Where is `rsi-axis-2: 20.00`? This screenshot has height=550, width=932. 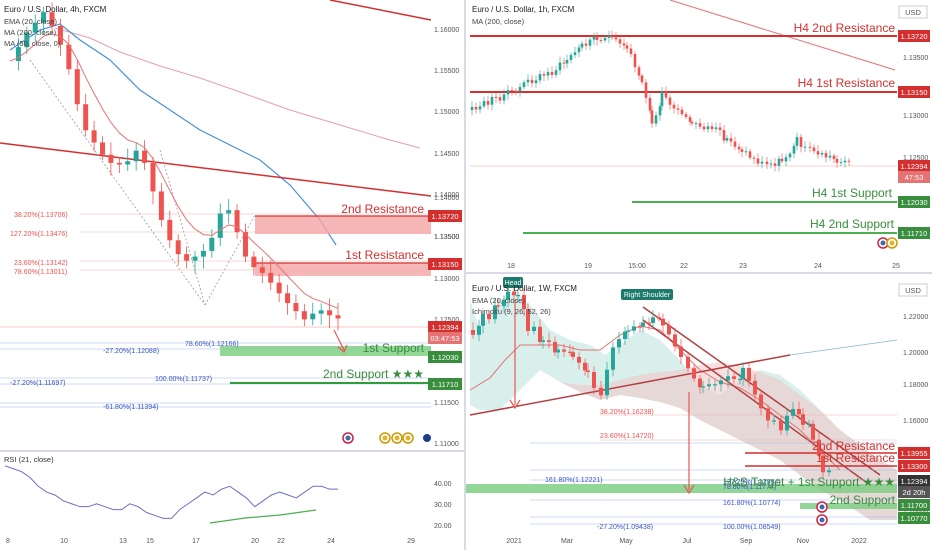 rsi-axis-2: 20.00 is located at coordinates (443, 526).